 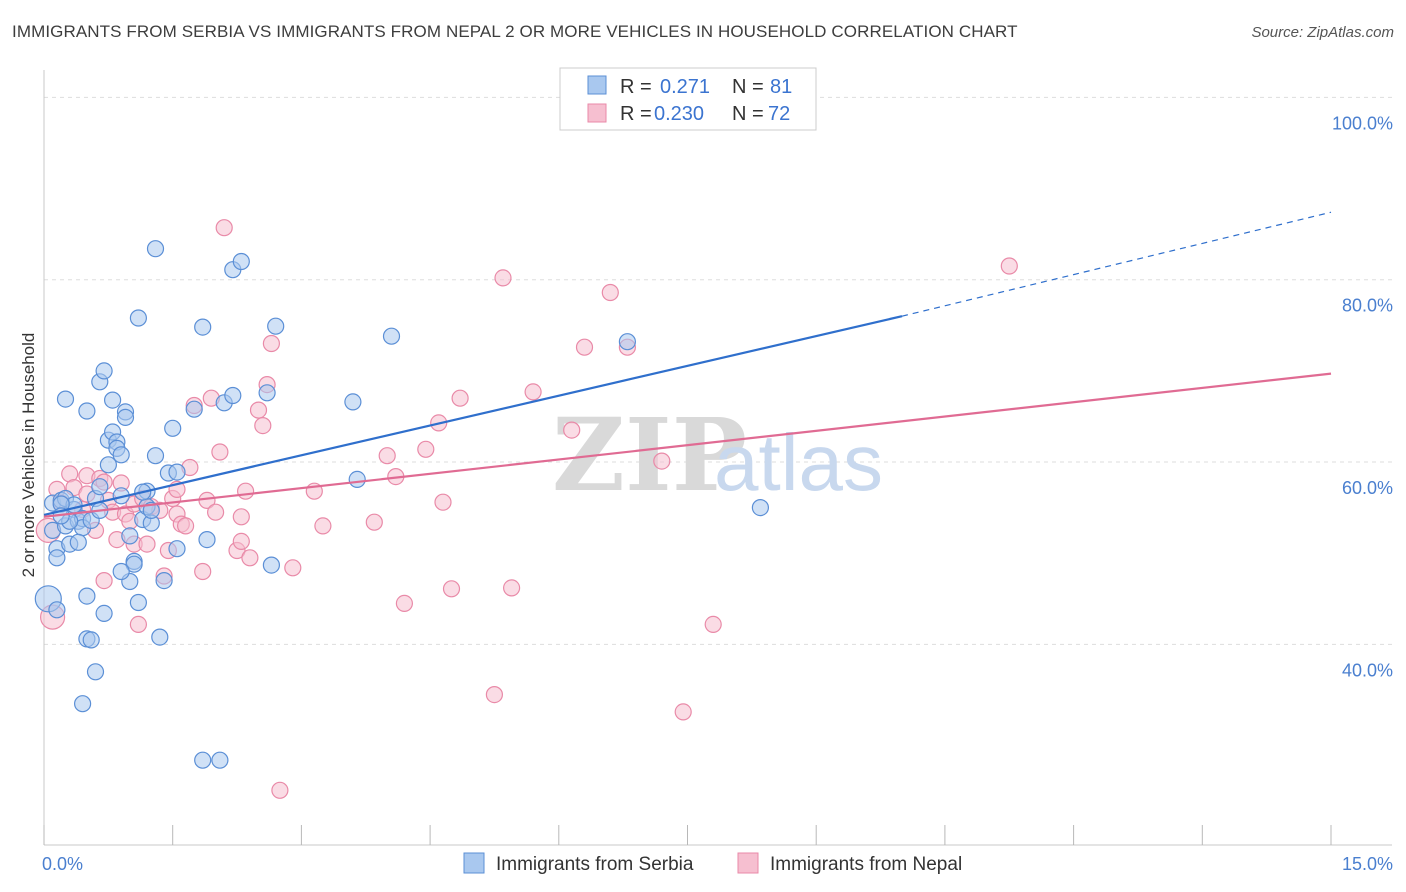 I want to click on x-tick-label-end: 15.0%, so click(x=1367, y=864).